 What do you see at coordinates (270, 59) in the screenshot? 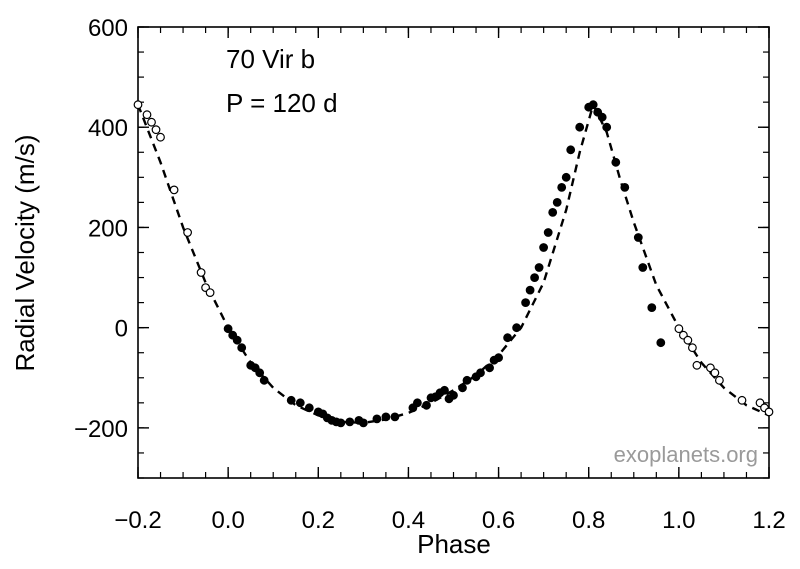
I see `planet-name-annotation: 70 Vir b` at bounding box center [270, 59].